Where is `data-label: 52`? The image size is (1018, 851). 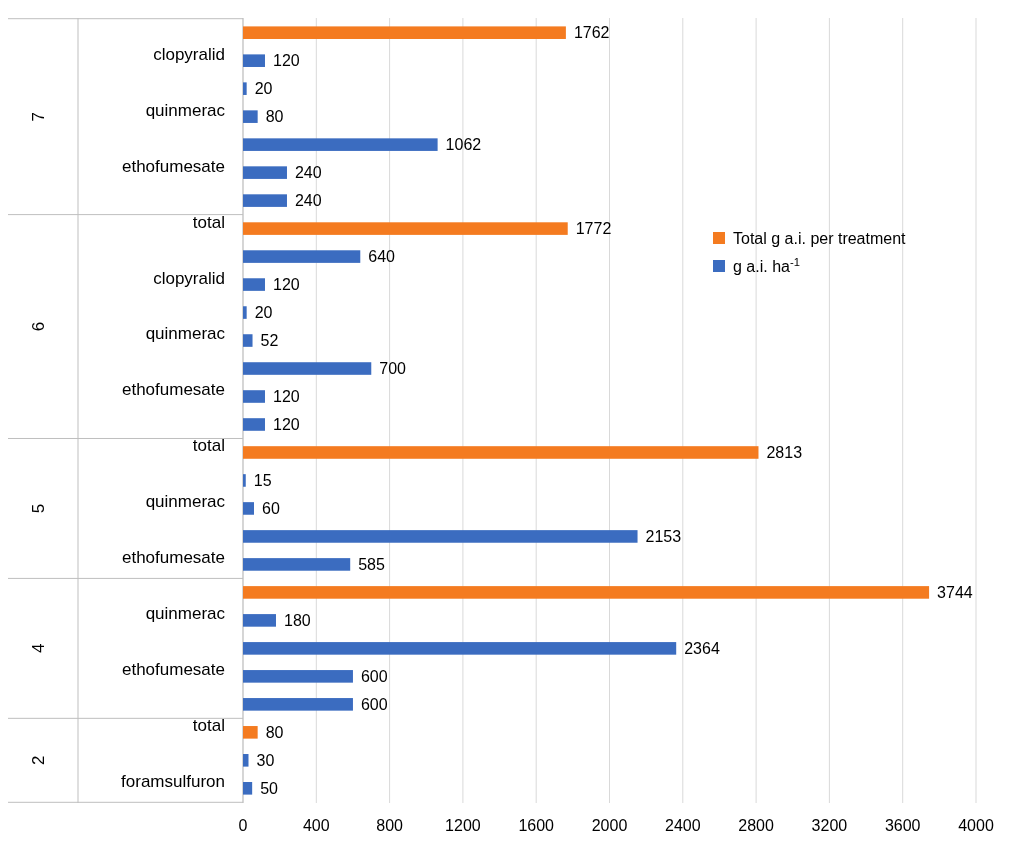 data-label: 52 is located at coordinates (269, 341).